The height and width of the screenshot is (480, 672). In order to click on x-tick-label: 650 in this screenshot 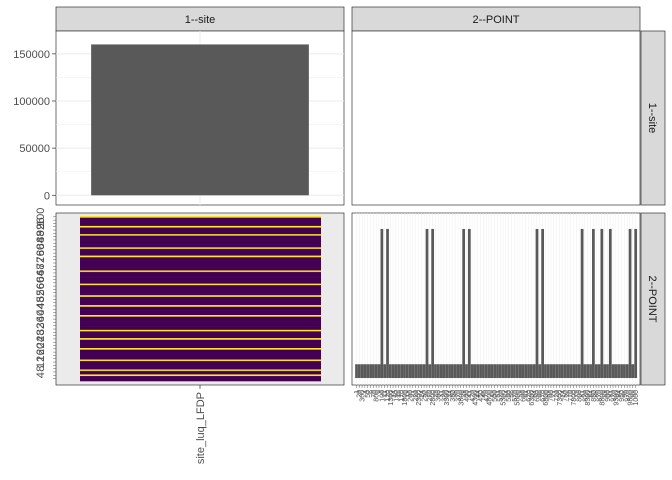, I will do `click(537, 396)`.